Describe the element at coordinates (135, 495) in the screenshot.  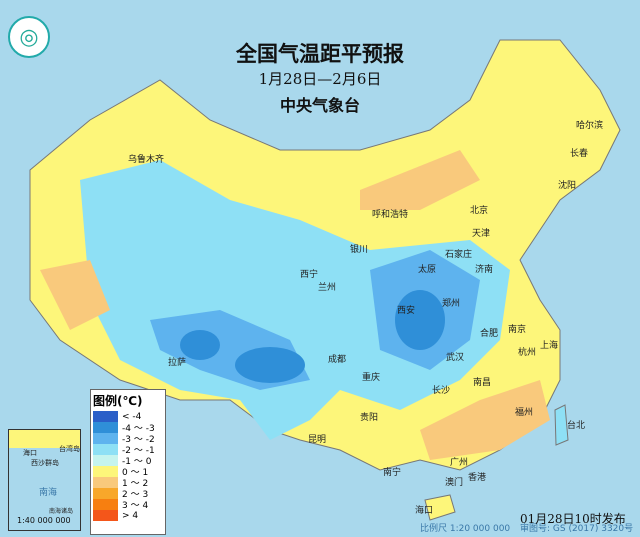
I see `legend-label: 2 ～ 3` at that location.